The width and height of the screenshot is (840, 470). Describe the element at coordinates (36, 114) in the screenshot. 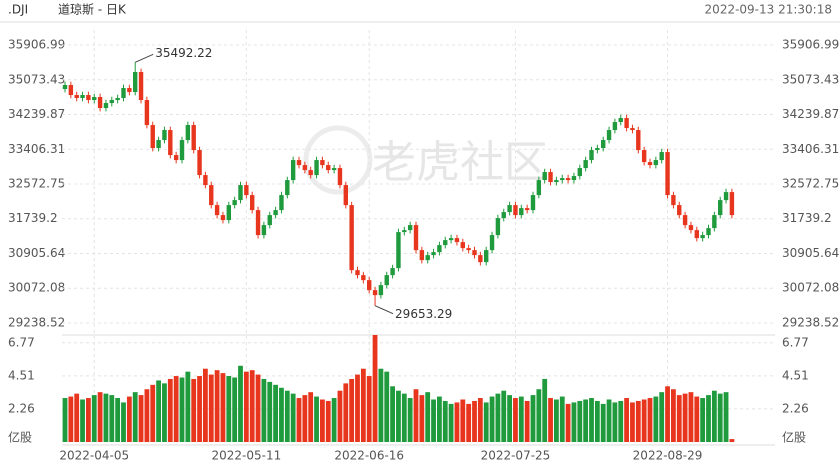

I see `y-tick-label: 34239.87` at that location.